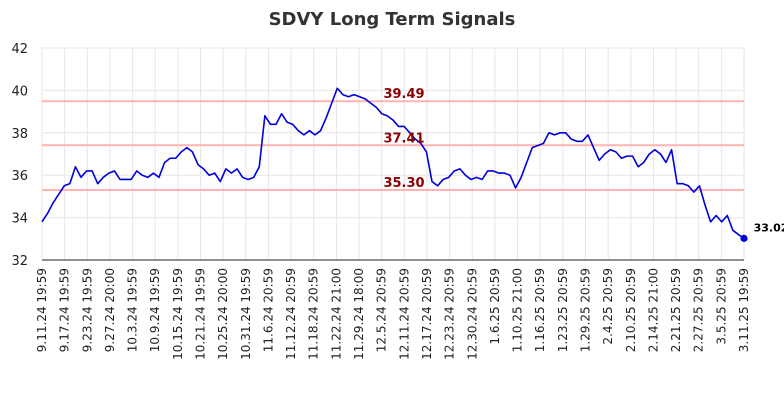 The height and width of the screenshot is (400, 784). What do you see at coordinates (246, 314) in the screenshot?
I see `x-tick-label: 10.31.24 19:59` at bounding box center [246, 314].